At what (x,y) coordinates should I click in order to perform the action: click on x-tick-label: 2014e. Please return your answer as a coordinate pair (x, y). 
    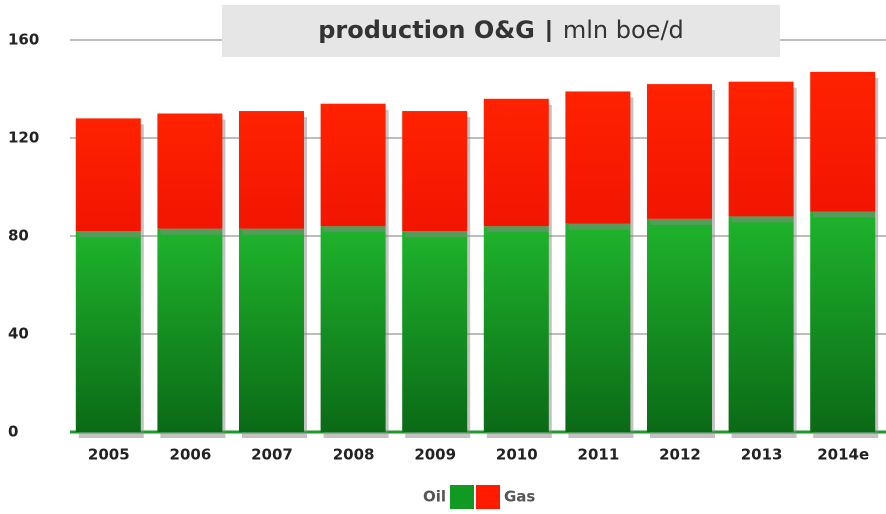
    Looking at the image, I should click on (843, 455).